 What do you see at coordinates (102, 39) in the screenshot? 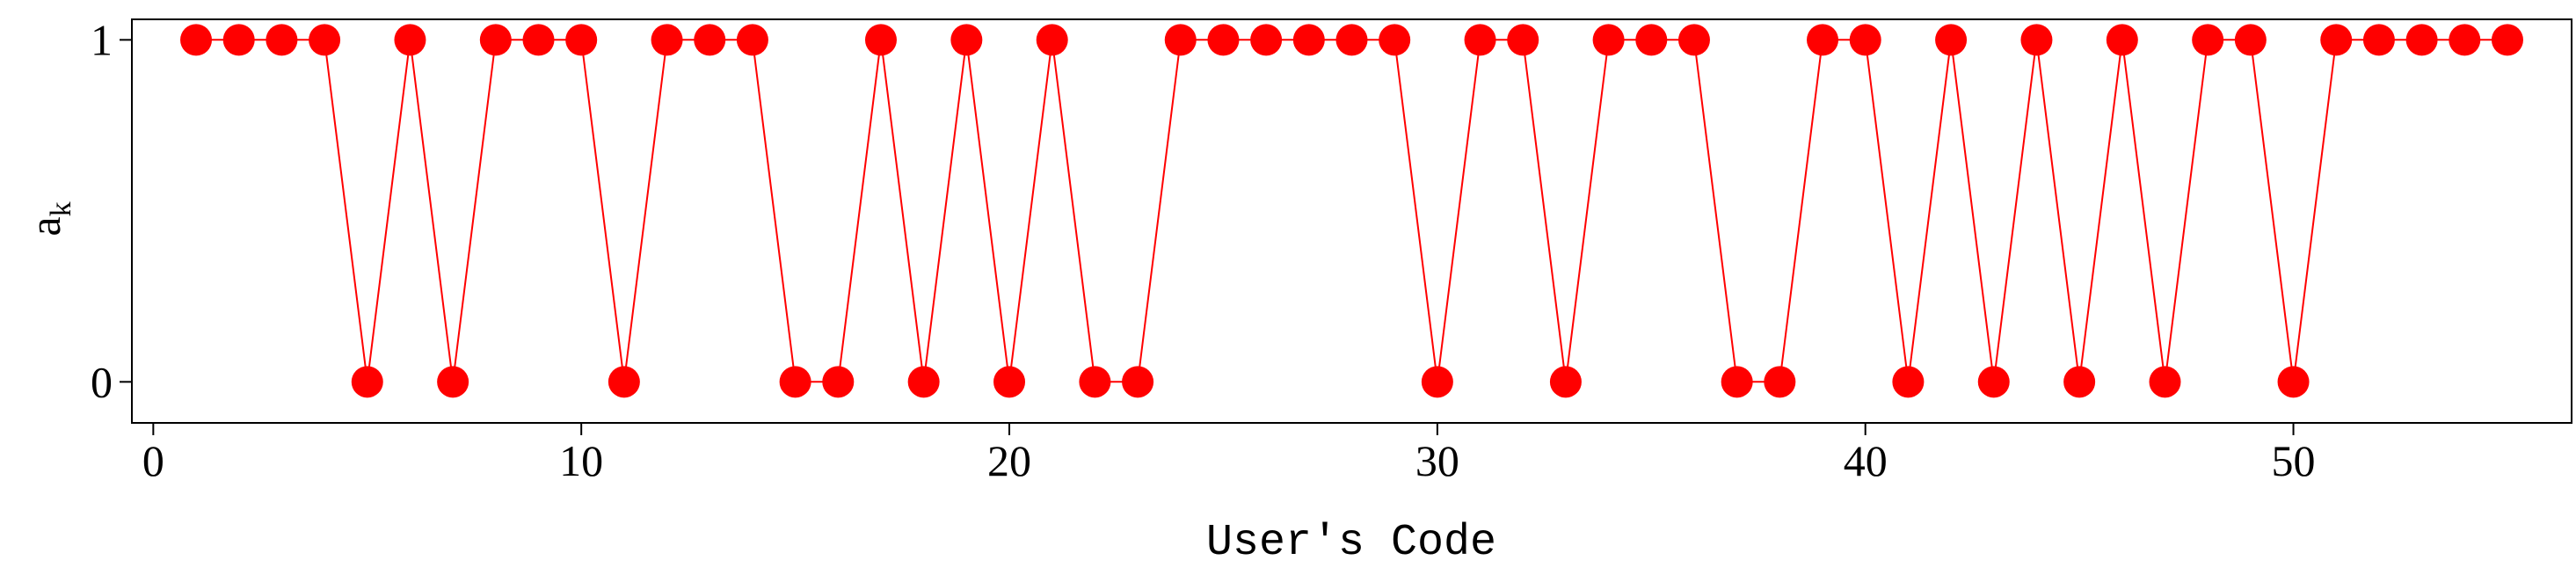
I see `y-tick-label: 1` at bounding box center [102, 39].